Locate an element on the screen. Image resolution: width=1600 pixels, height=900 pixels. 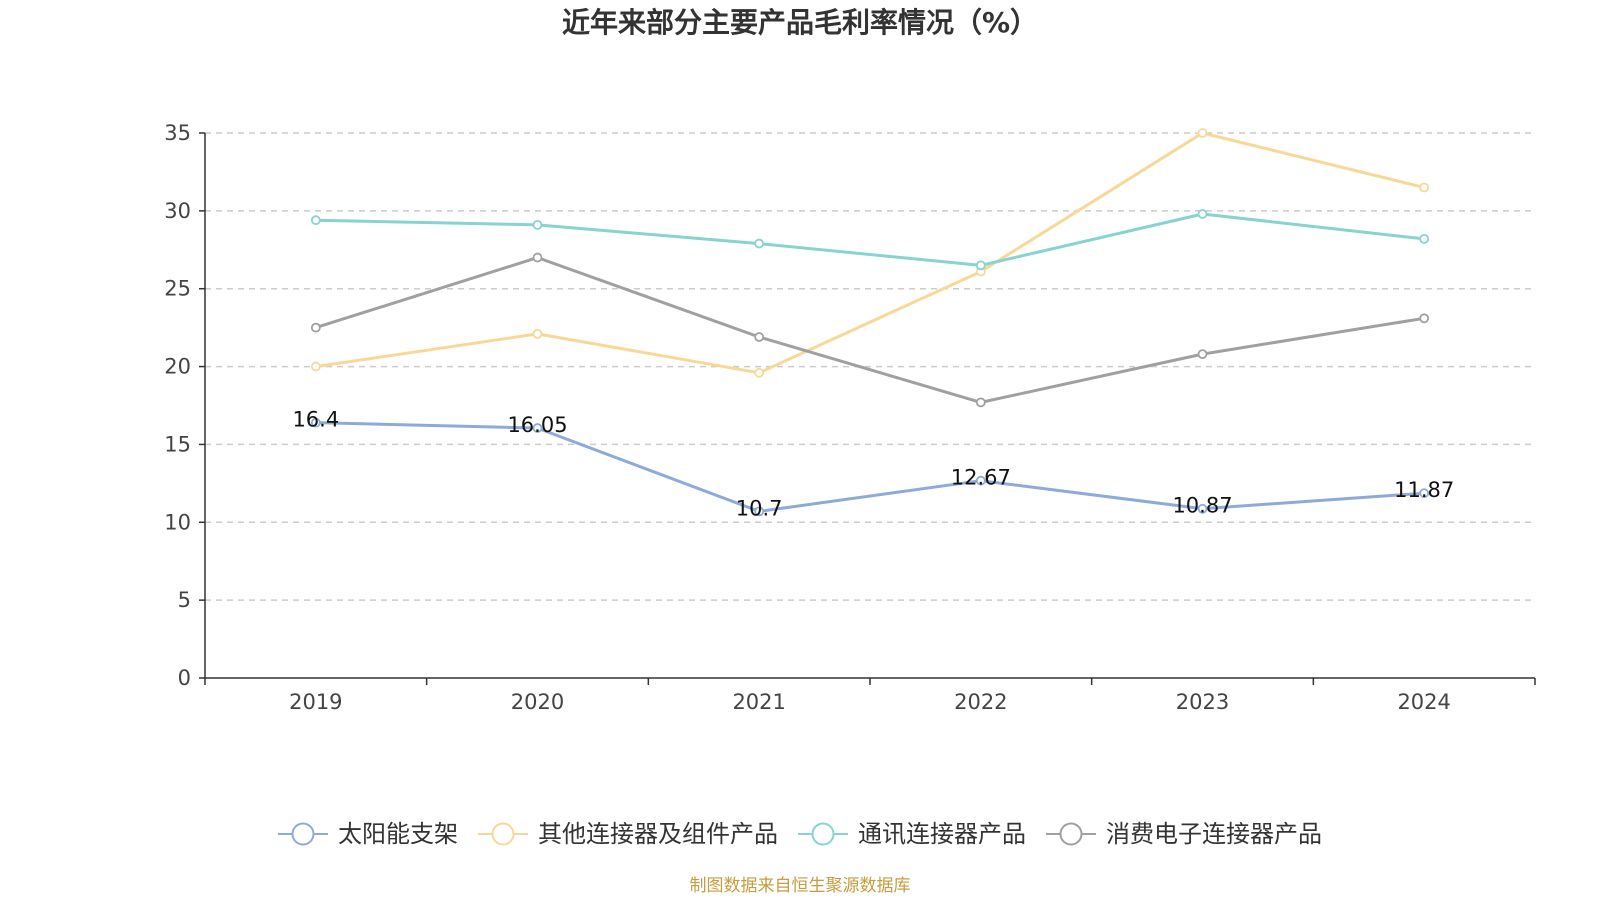
y-tick-label: 25 is located at coordinates (177, 289).